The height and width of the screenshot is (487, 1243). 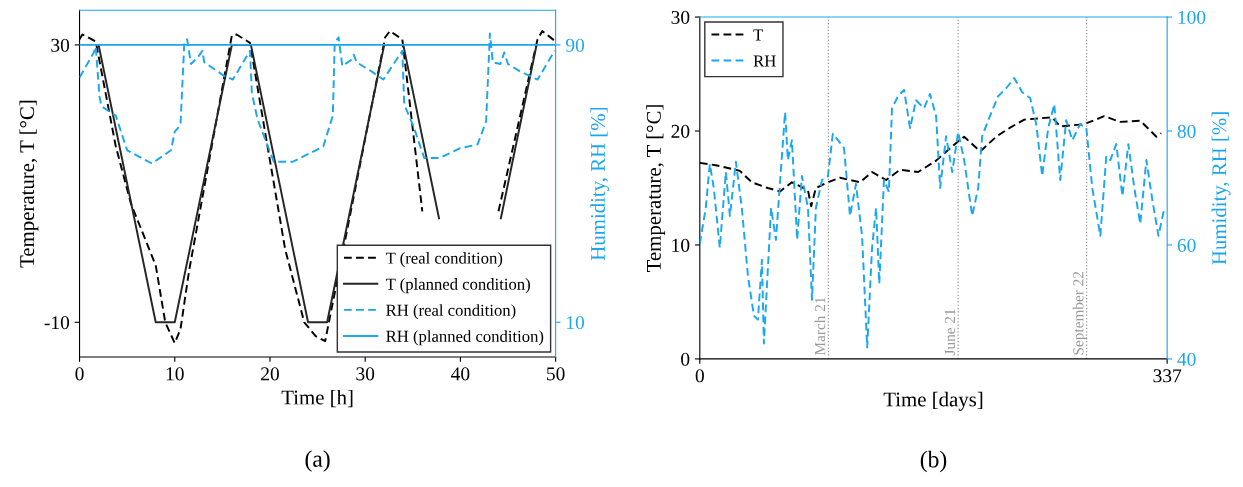 What do you see at coordinates (270, 374) in the screenshot?
I see `x-tick-label: 20` at bounding box center [270, 374].